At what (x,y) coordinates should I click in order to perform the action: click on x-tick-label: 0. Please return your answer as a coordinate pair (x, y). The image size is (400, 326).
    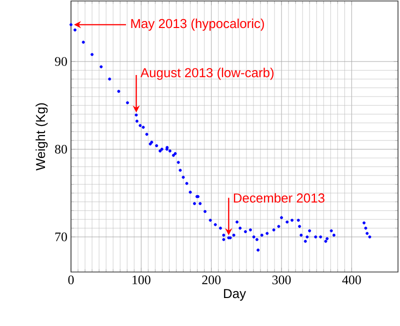
    Looking at the image, I should click on (71, 280).